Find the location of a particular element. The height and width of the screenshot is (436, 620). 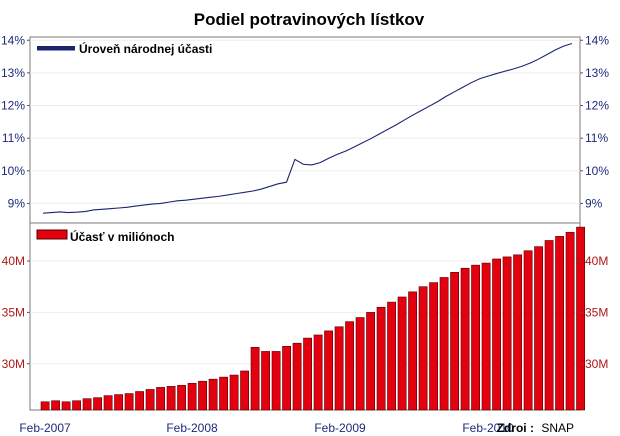

bar-y-tick-right: 40M is located at coordinates (596, 261).